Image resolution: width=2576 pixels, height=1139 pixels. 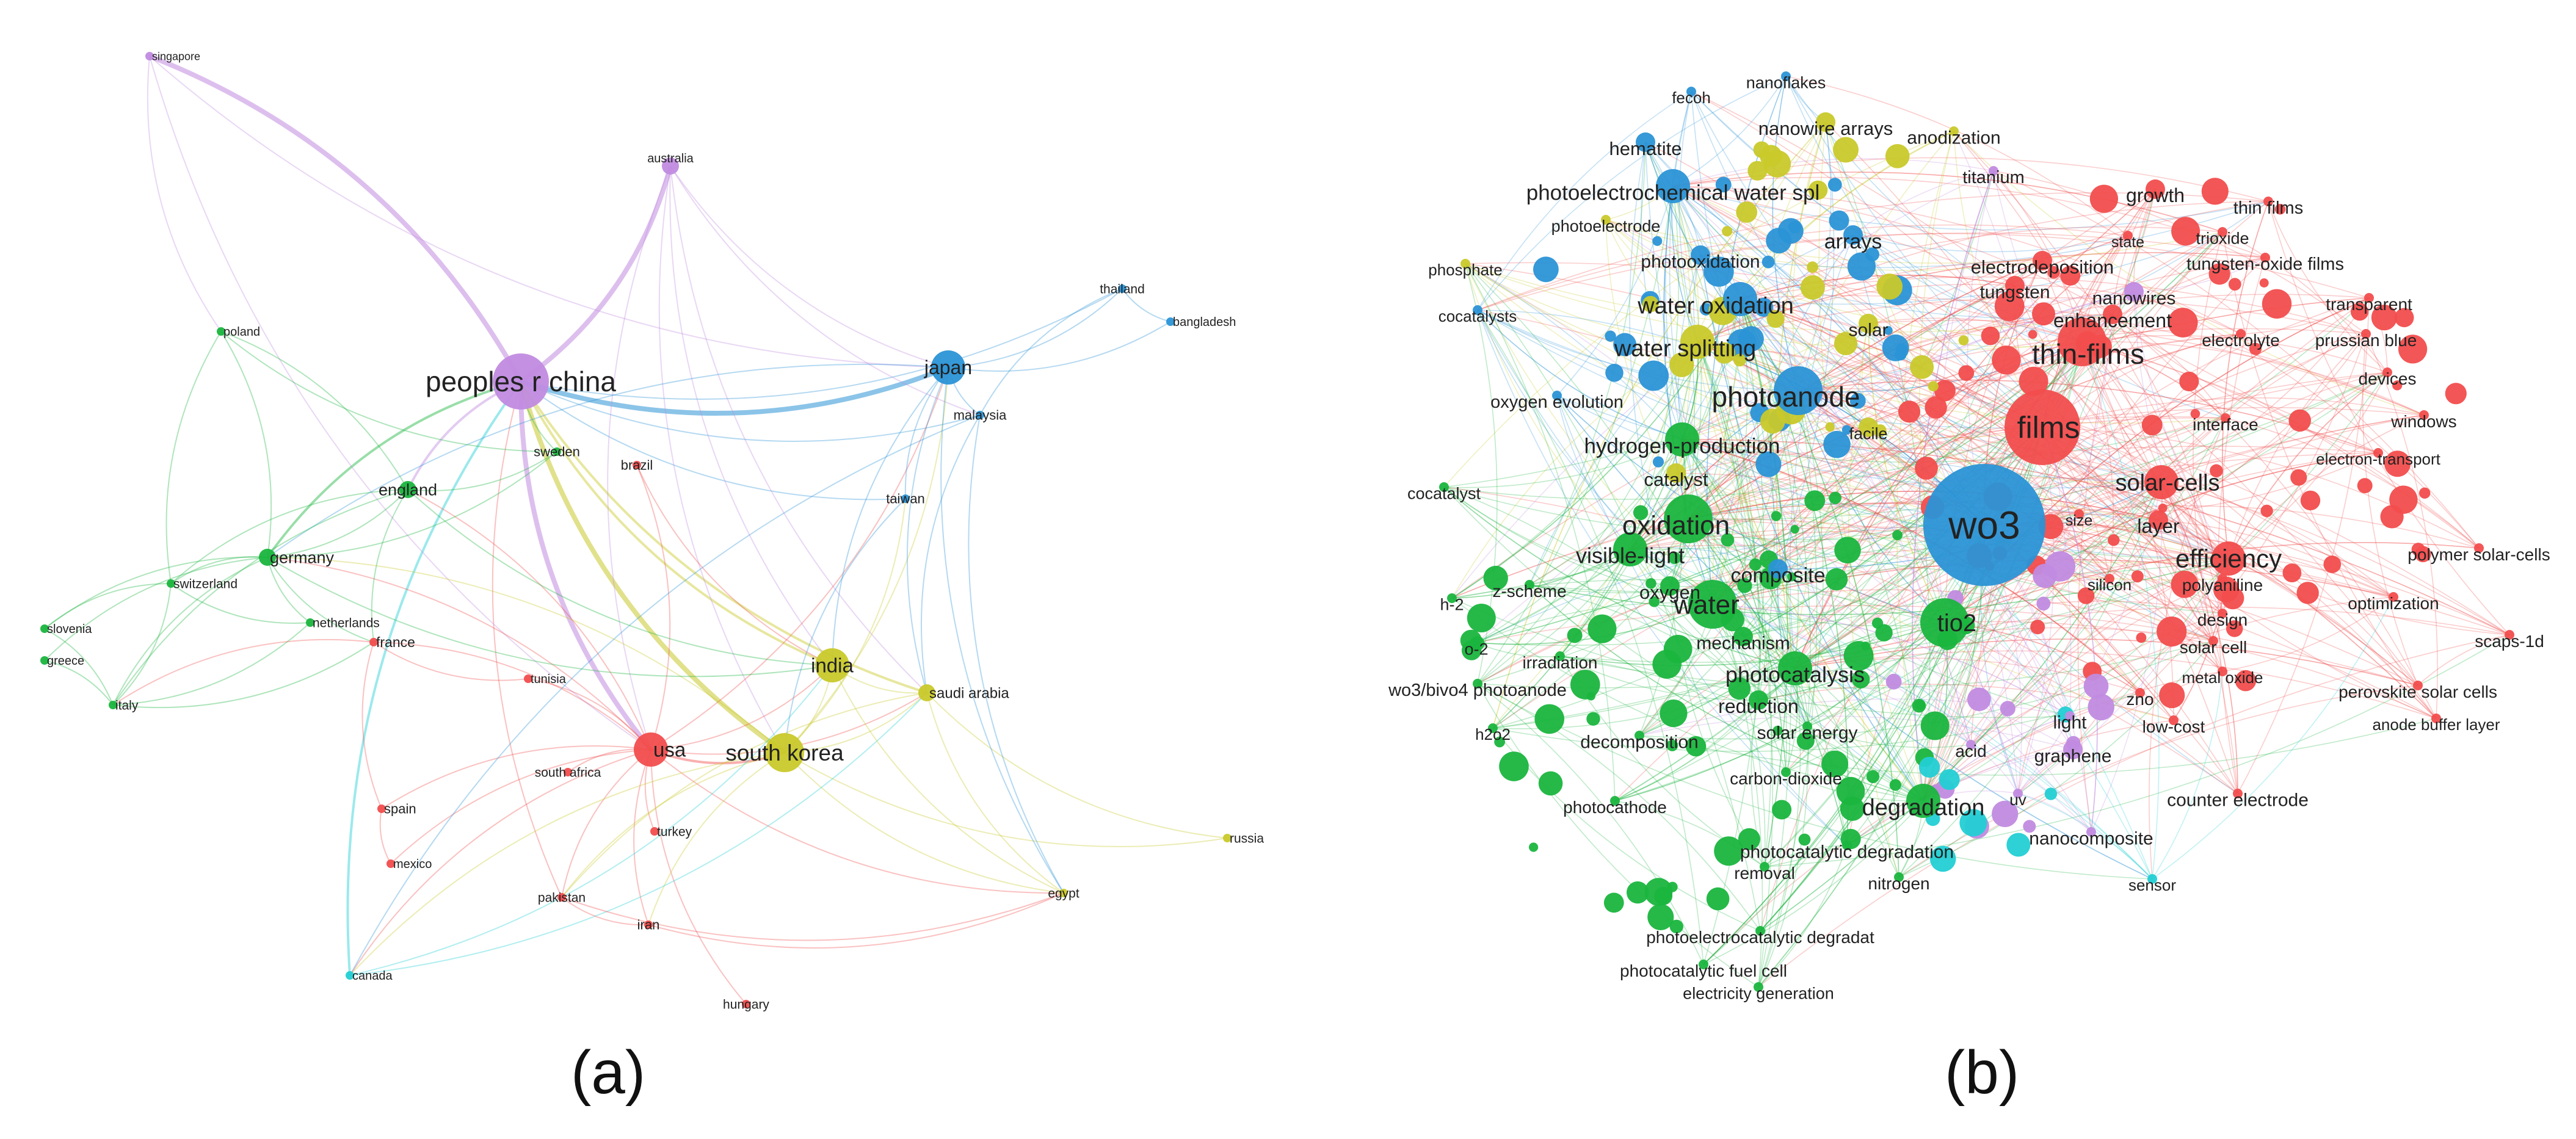 I want to click on edge-sensor-thin-films, so click(x=2120, y=610).